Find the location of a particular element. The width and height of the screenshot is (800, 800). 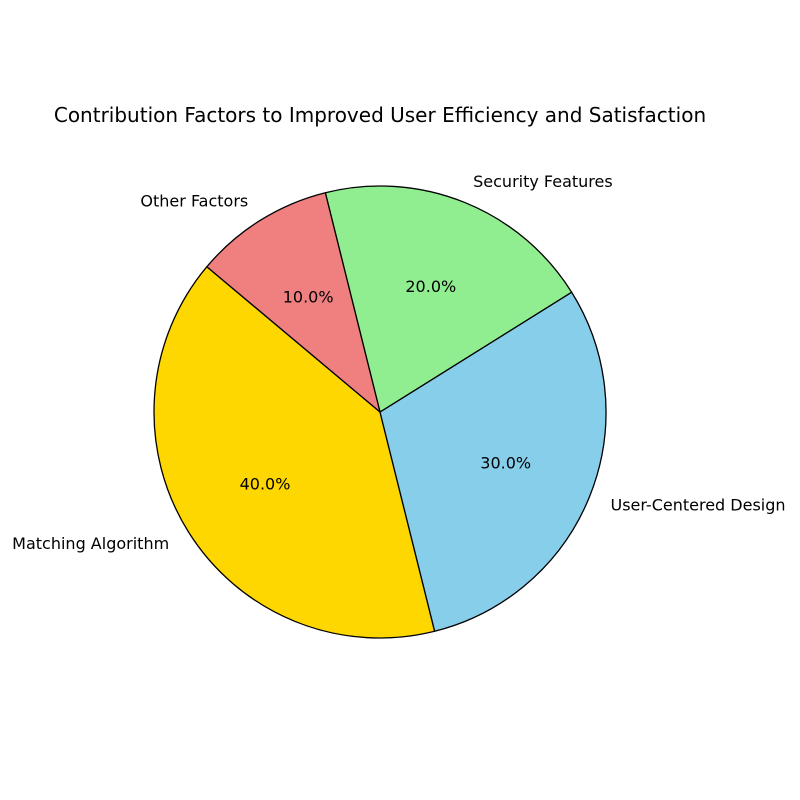

percent-labels: 40.0% 30.0% 20.0% 10.0% is located at coordinates (386, 385).